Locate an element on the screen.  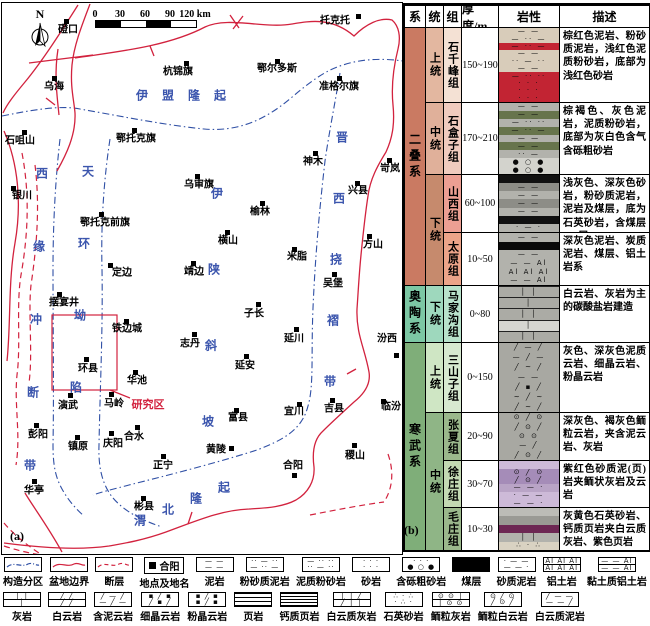
strat-description-cell: 白云岩、灰岩为主的碳酸盐岩建造 is located at coordinates (604, 314).